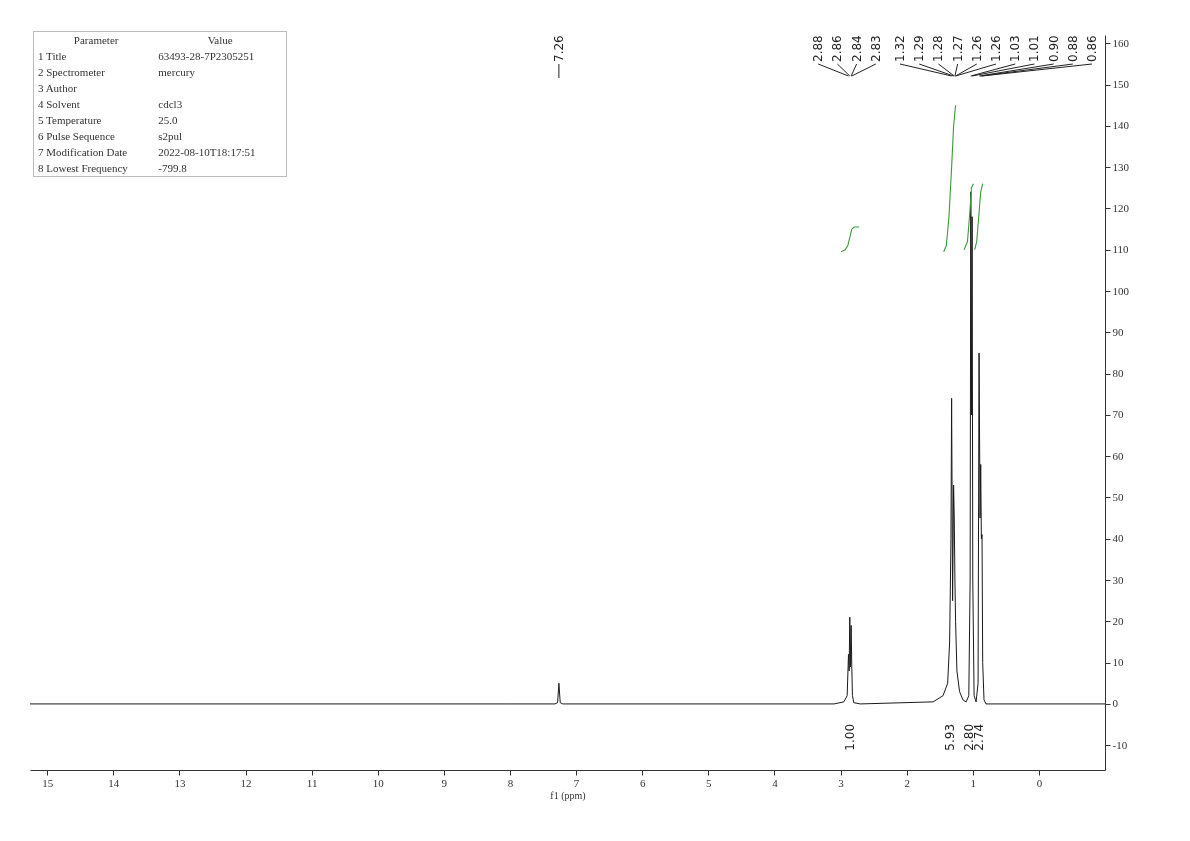 The width and height of the screenshot is (1190, 841). What do you see at coordinates (576, 782) in the screenshot?
I see `x-tick-label: 7` at bounding box center [576, 782].